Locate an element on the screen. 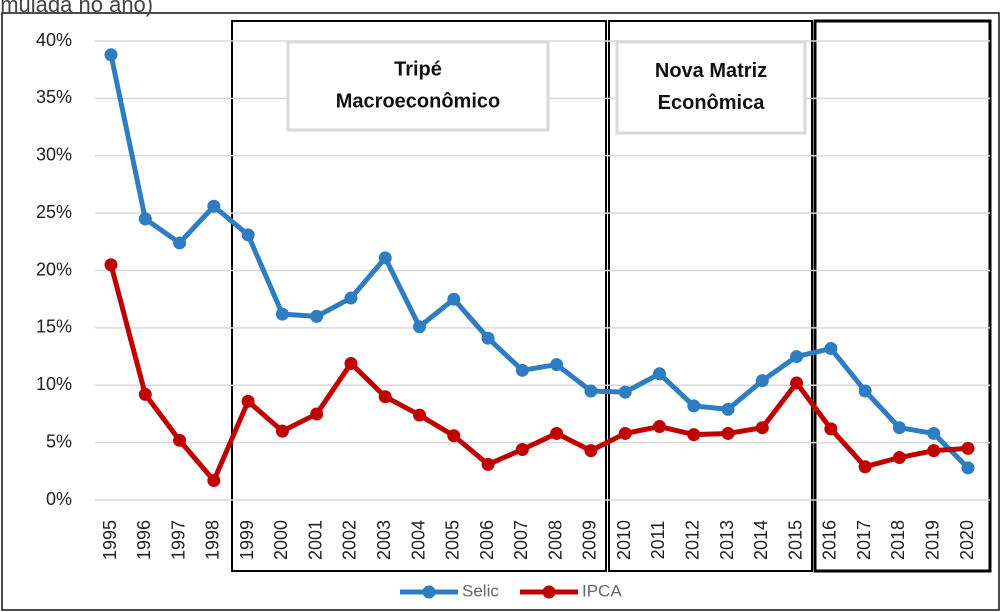 Image resolution: width=1003 pixels, height=612 pixels. legend-label: Selic is located at coordinates (480, 590).